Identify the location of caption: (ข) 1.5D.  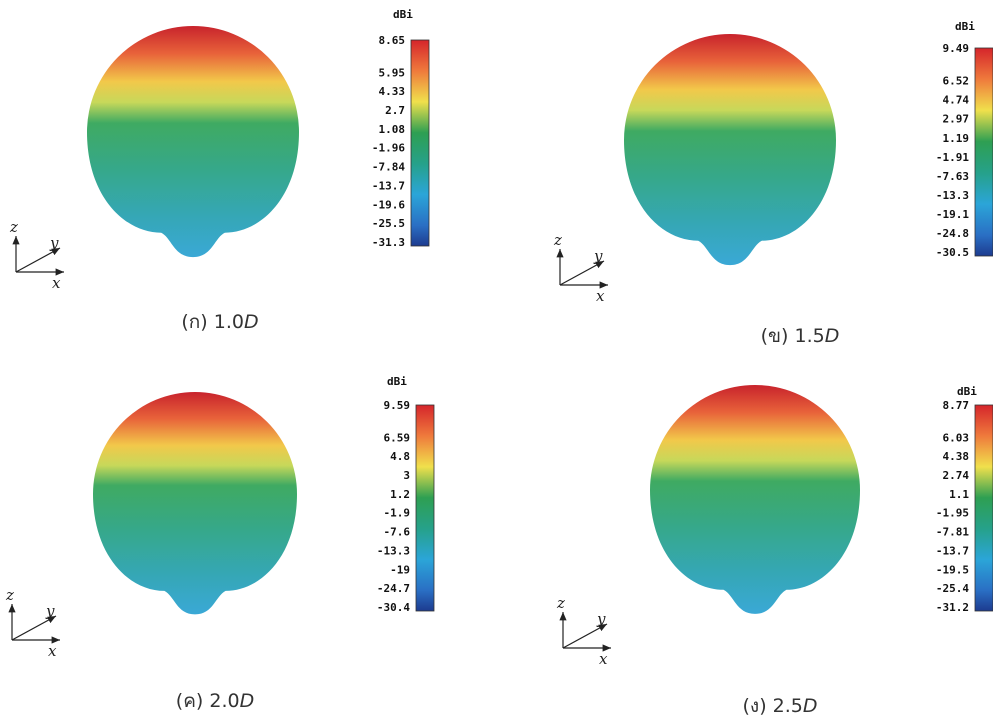
(800, 336).